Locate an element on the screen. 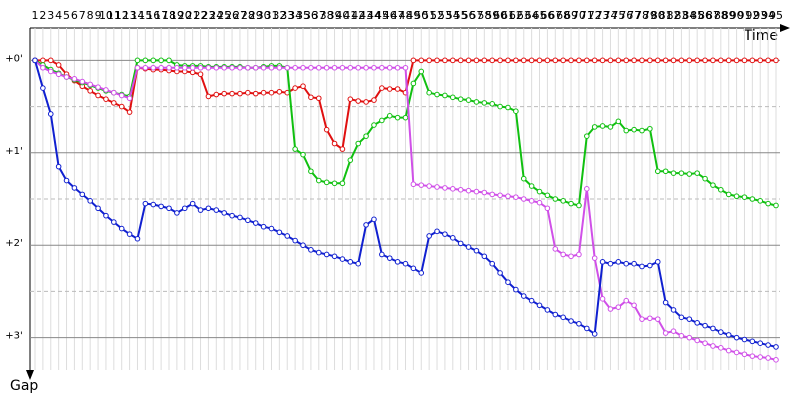 The image size is (800, 400). x-tick-label: 94 is located at coordinates (768, 15).